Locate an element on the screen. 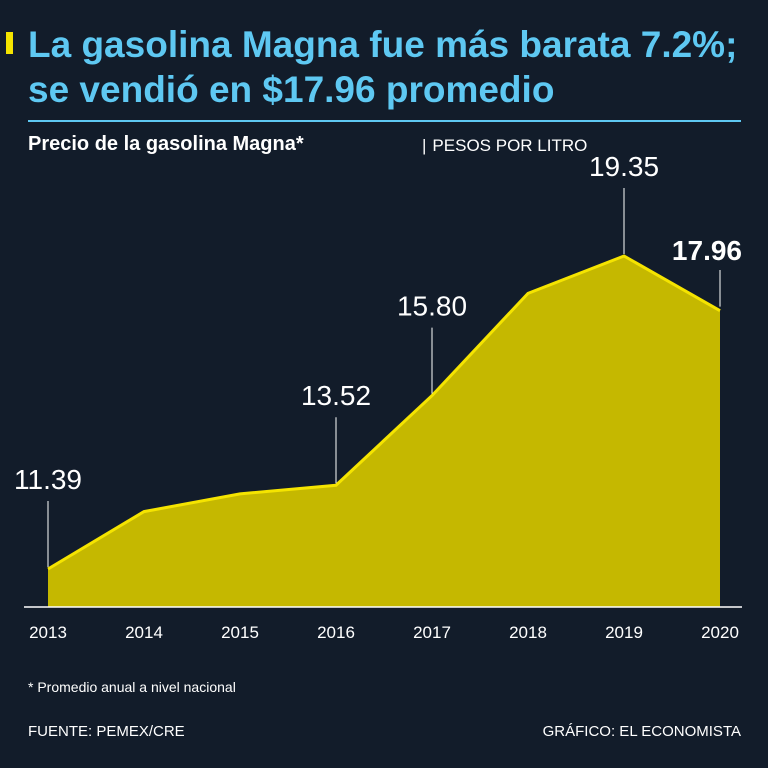 Image resolution: width=768 pixels, height=768 pixels. data-label: 19.35 is located at coordinates (624, 166).